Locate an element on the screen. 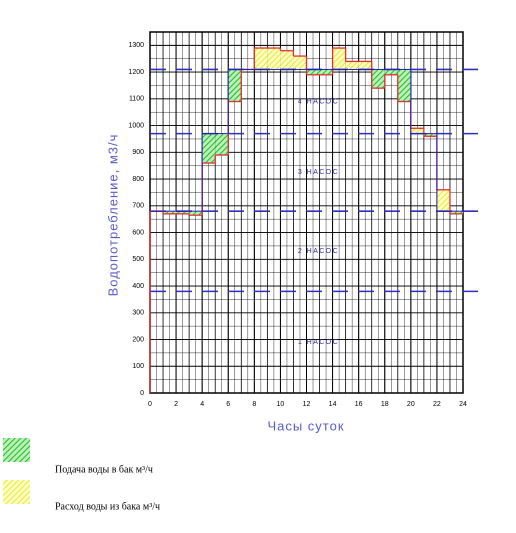 The image size is (516, 533). y-axis-label: Водопотребление, м3/ч is located at coordinates (112, 215).